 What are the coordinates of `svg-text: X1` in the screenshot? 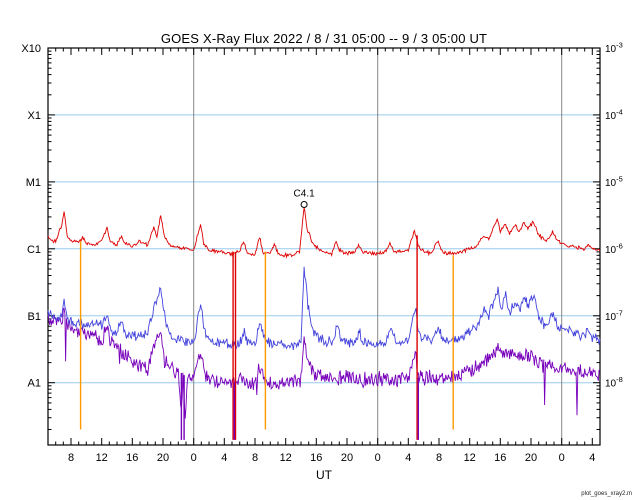 It's located at (34, 116).